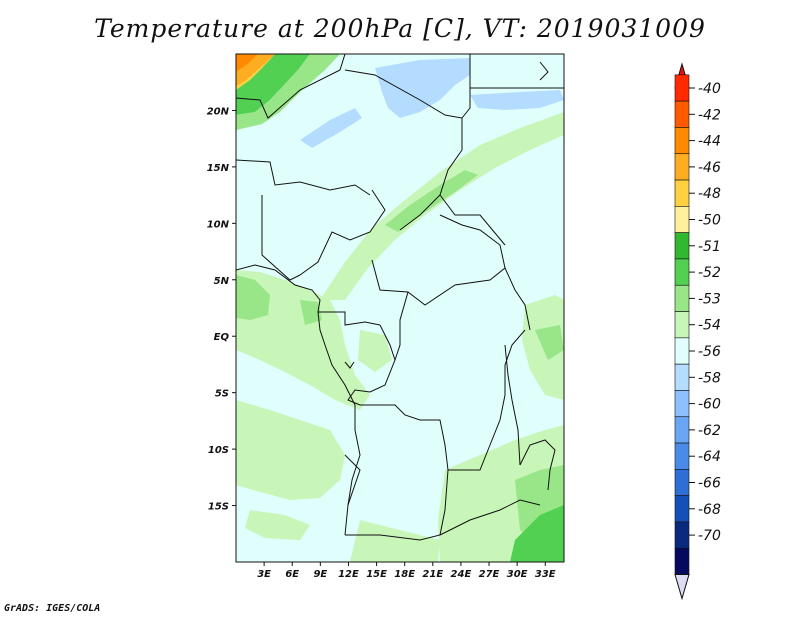 The image size is (800, 618). Describe the element at coordinates (222, 281) in the screenshot. I see `y-tick-label: 5N` at that location.